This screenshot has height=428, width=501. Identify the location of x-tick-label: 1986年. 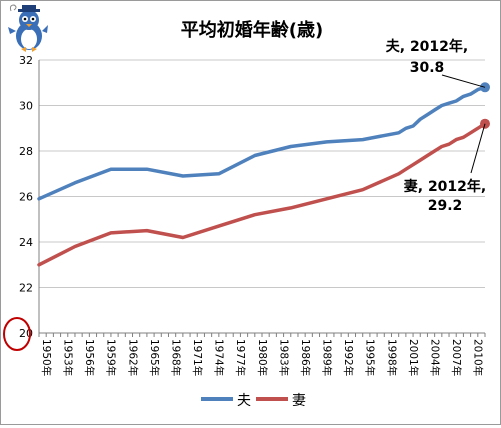
(305, 357).